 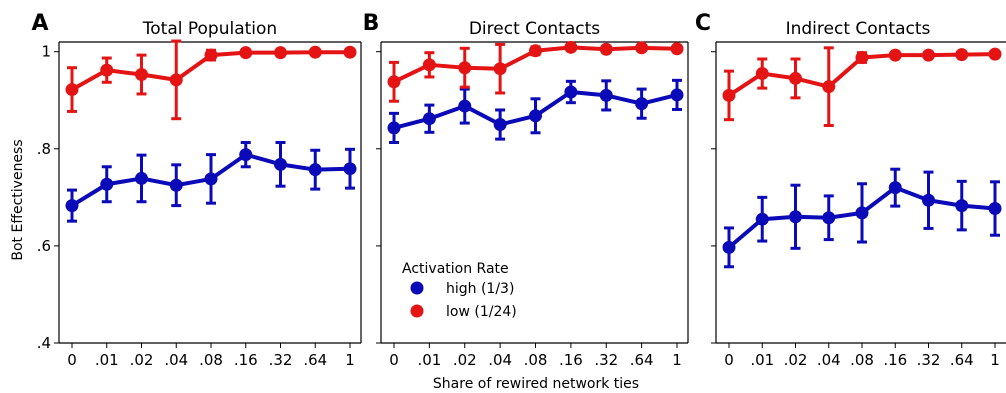 I want to click on x-tick-label: .16, so click(x=895, y=360).